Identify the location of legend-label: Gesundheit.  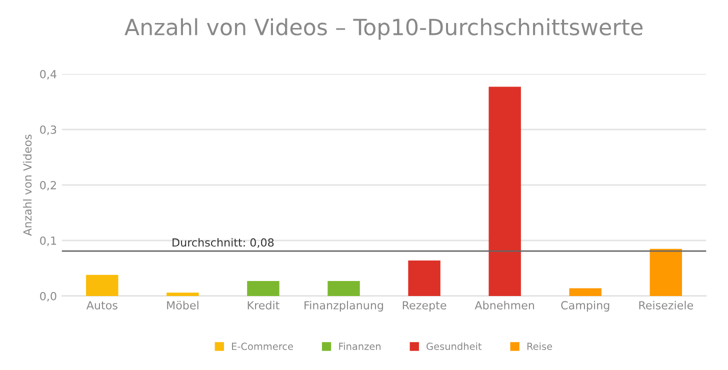
(454, 346).